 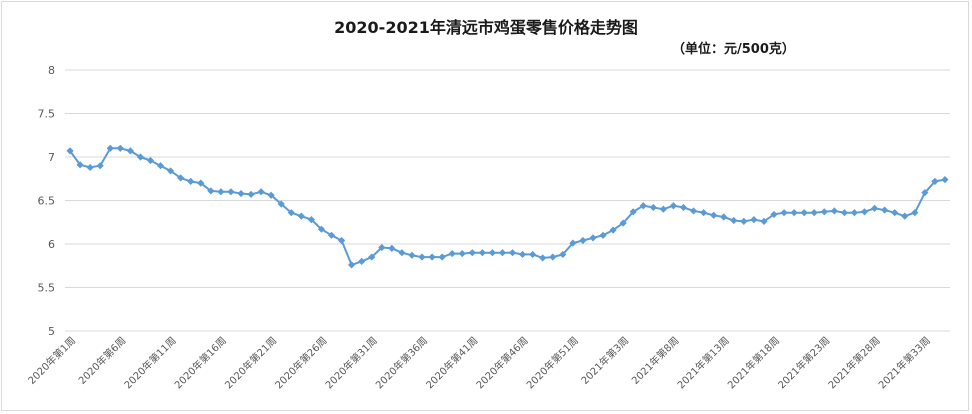 What do you see at coordinates (904, 362) in the screenshot?
I see `x-tick-label: 2021年第33周` at bounding box center [904, 362].